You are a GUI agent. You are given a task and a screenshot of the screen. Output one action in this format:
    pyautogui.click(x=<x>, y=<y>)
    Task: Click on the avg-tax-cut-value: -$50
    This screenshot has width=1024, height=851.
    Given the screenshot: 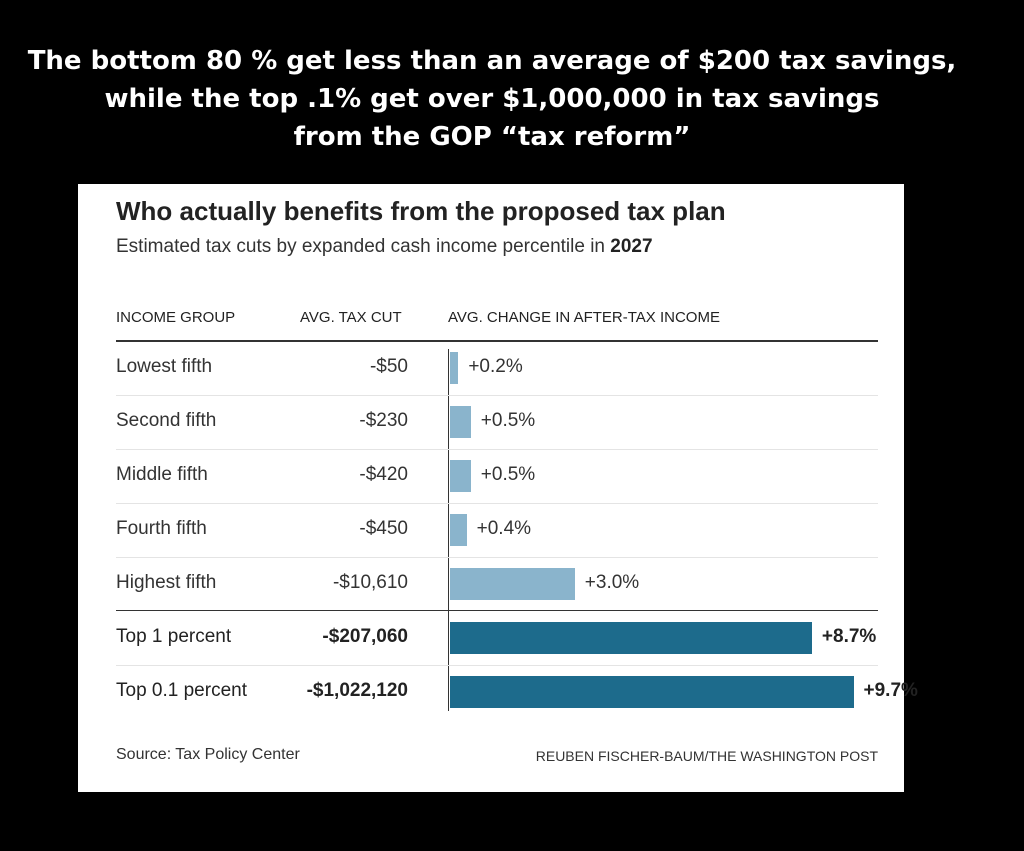 What is the action you would take?
    pyautogui.click(x=388, y=366)
    